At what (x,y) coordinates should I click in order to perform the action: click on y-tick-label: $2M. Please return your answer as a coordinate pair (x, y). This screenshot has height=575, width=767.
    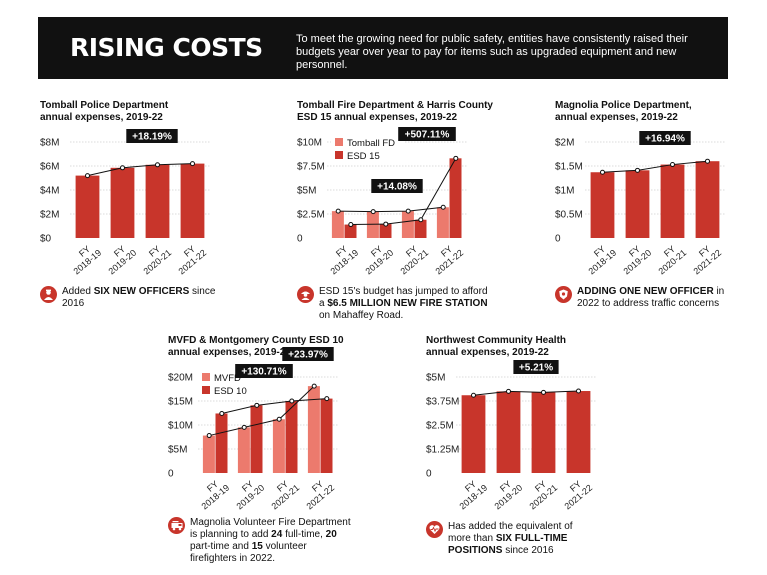
    Looking at the image, I should click on (564, 143).